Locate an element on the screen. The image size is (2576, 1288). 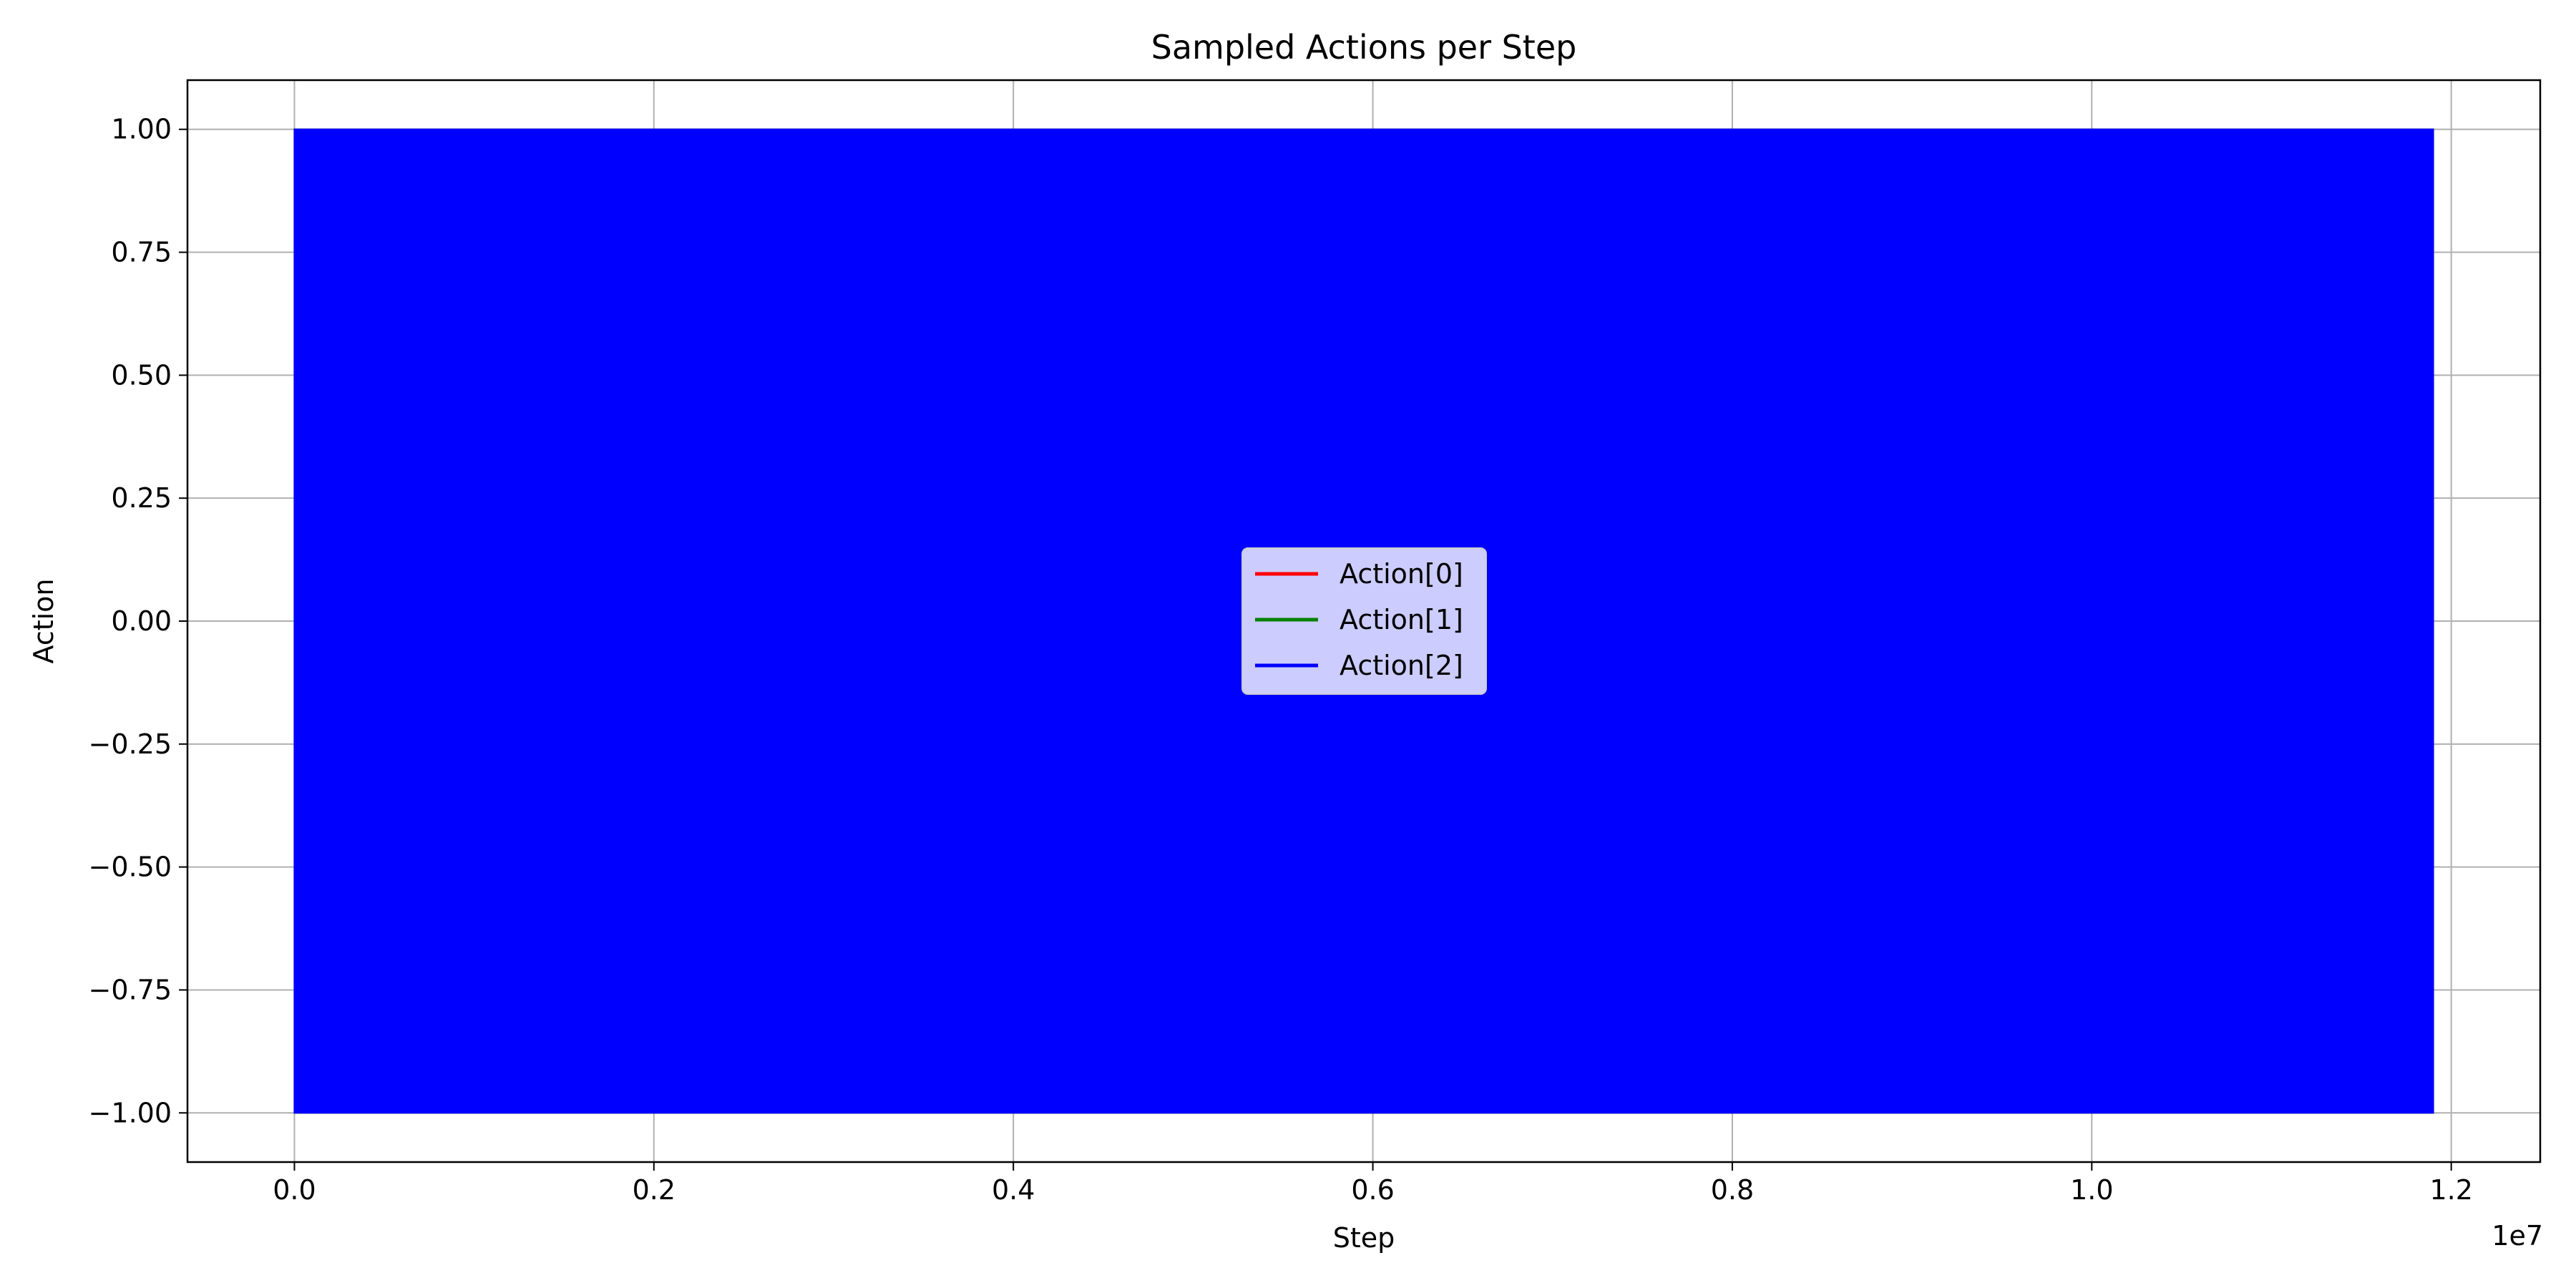
y-tick-label: −0.25 is located at coordinates (130, 744).